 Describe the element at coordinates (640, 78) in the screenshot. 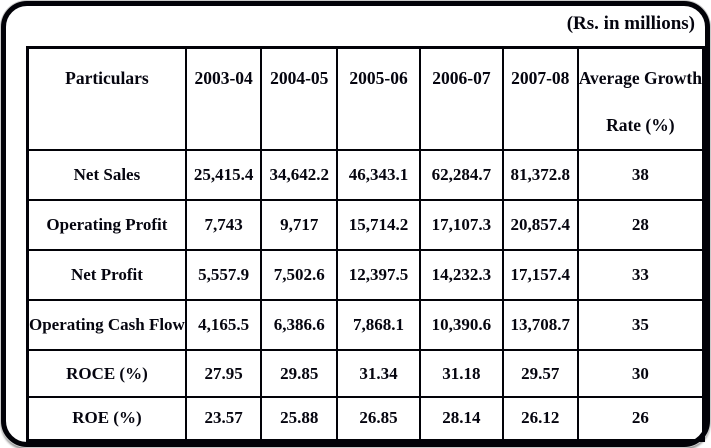

I see `average-growth-line1: Average Growth` at that location.